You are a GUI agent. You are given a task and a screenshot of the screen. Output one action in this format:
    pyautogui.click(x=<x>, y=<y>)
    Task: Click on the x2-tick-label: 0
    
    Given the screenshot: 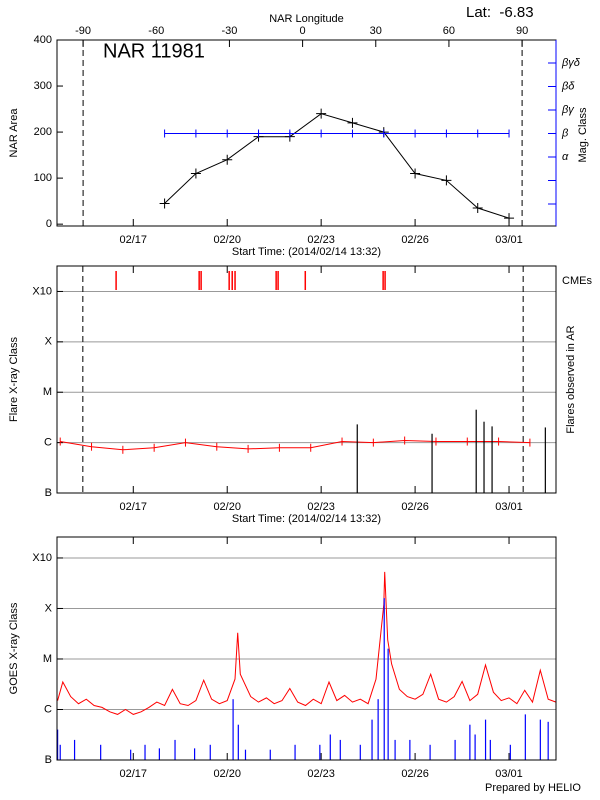 What is the action you would take?
    pyautogui.click(x=303, y=31)
    